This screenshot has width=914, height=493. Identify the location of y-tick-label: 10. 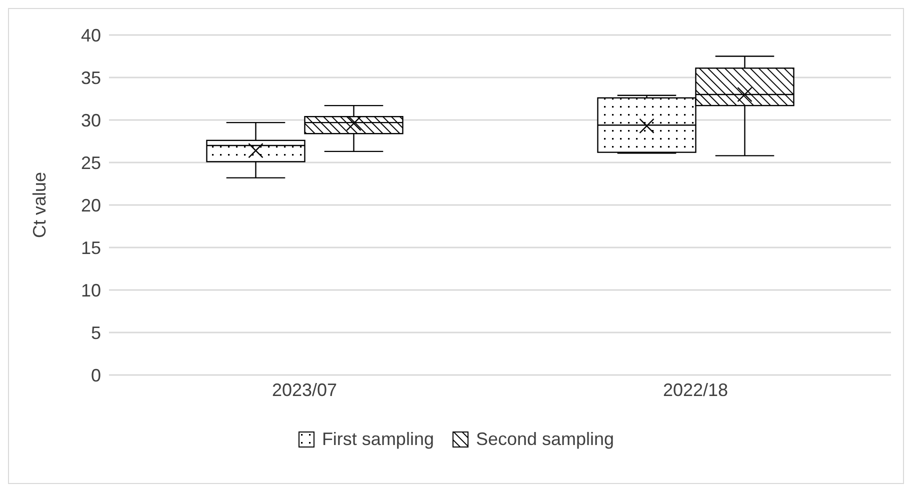
(90, 290).